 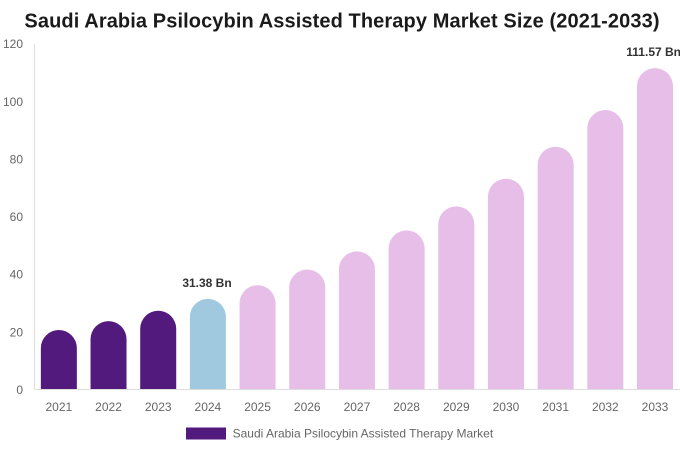 What do you see at coordinates (13, 44) in the screenshot?
I see `svg-text: 120` at bounding box center [13, 44].